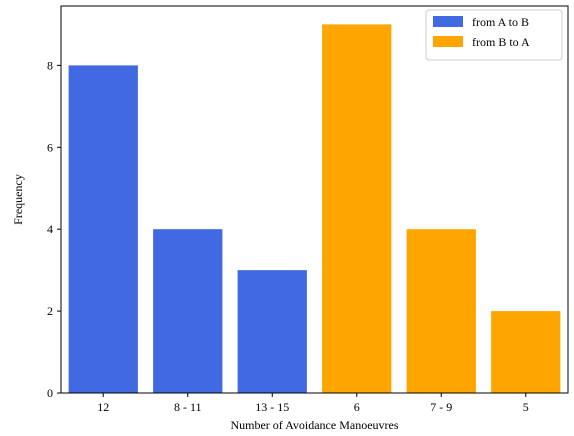  Describe the element at coordinates (50, 147) in the screenshot. I see `y-tick-label: 6` at that location.